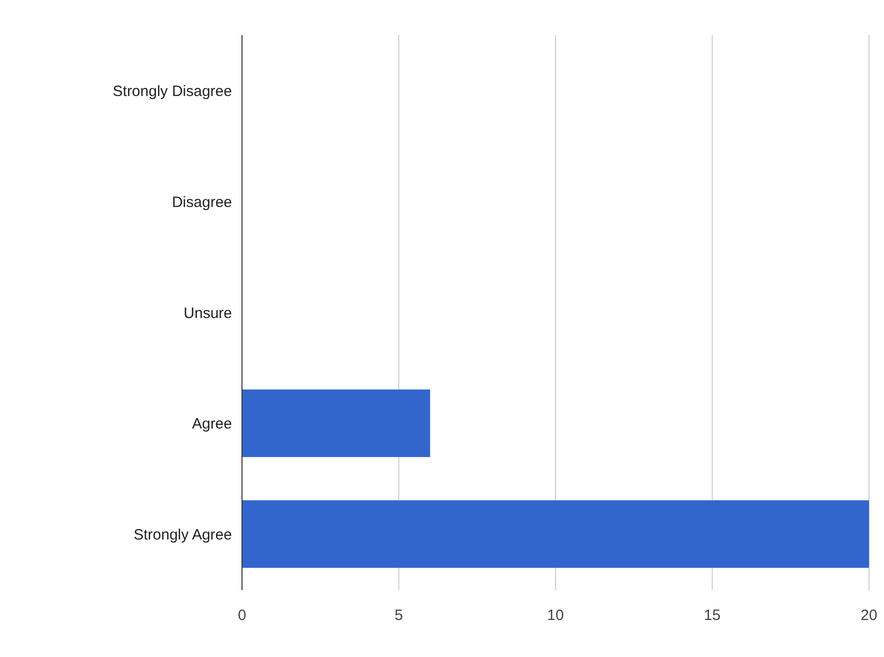 This screenshot has height=657, width=884. Describe the element at coordinates (212, 424) in the screenshot. I see `y-tick-label: Agree` at that location.